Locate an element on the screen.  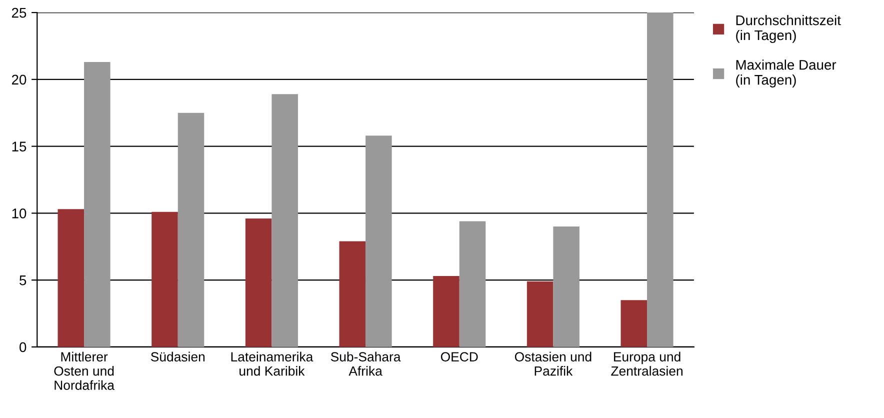
x-tick-label: Mittlerer Osten und Nordafrika is located at coordinates (84, 371).